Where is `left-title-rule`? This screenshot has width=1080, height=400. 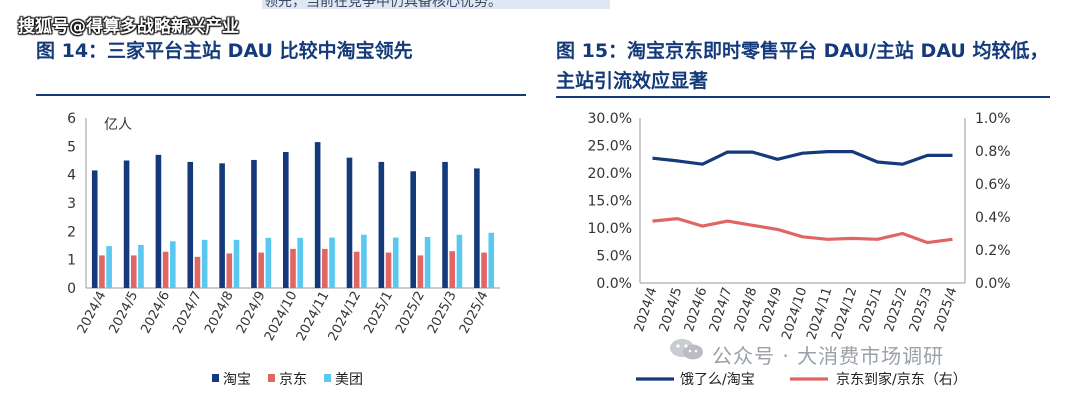 left-title-rule is located at coordinates (281, 95).